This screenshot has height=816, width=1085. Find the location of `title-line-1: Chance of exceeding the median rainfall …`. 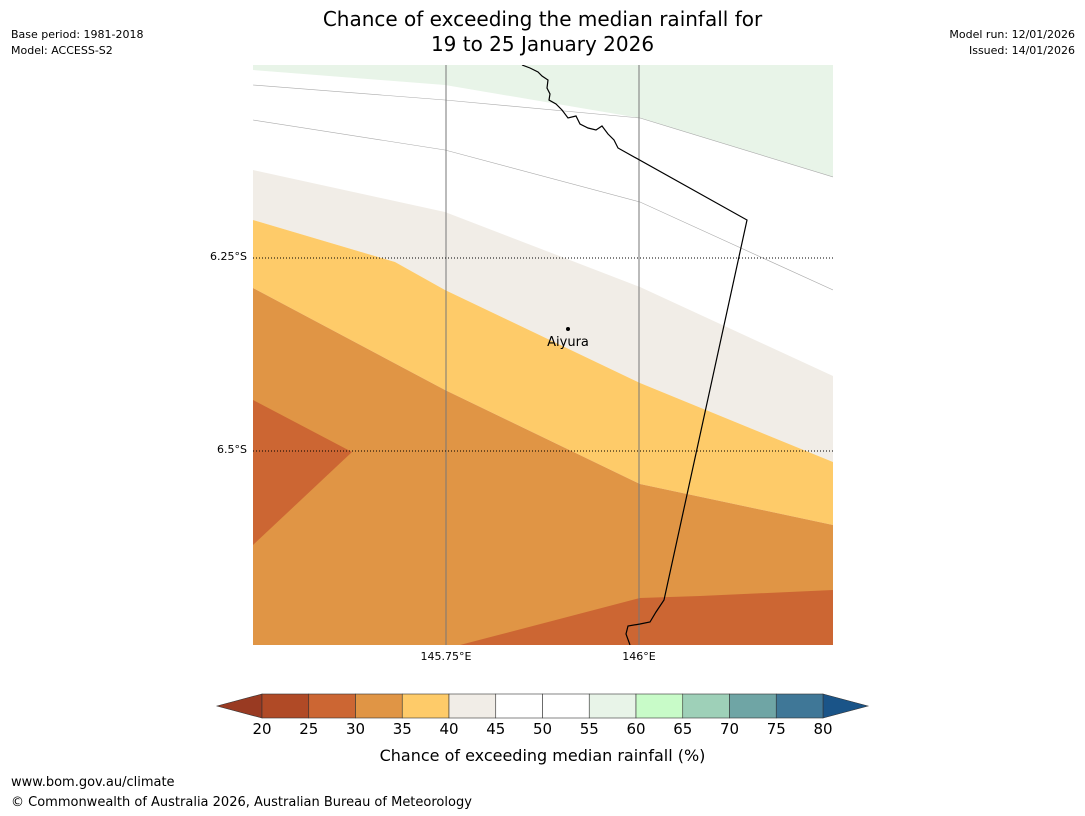

title-line-1: Chance of exceeding the median rainfall … is located at coordinates (542, 19).